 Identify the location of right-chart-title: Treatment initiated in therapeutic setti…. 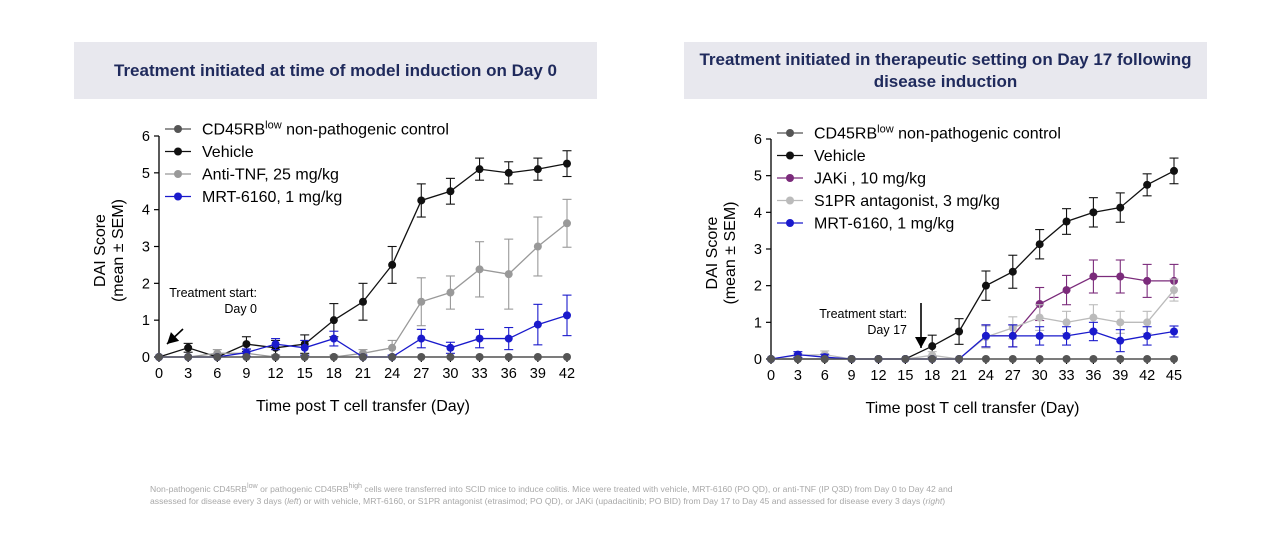
(945, 70).